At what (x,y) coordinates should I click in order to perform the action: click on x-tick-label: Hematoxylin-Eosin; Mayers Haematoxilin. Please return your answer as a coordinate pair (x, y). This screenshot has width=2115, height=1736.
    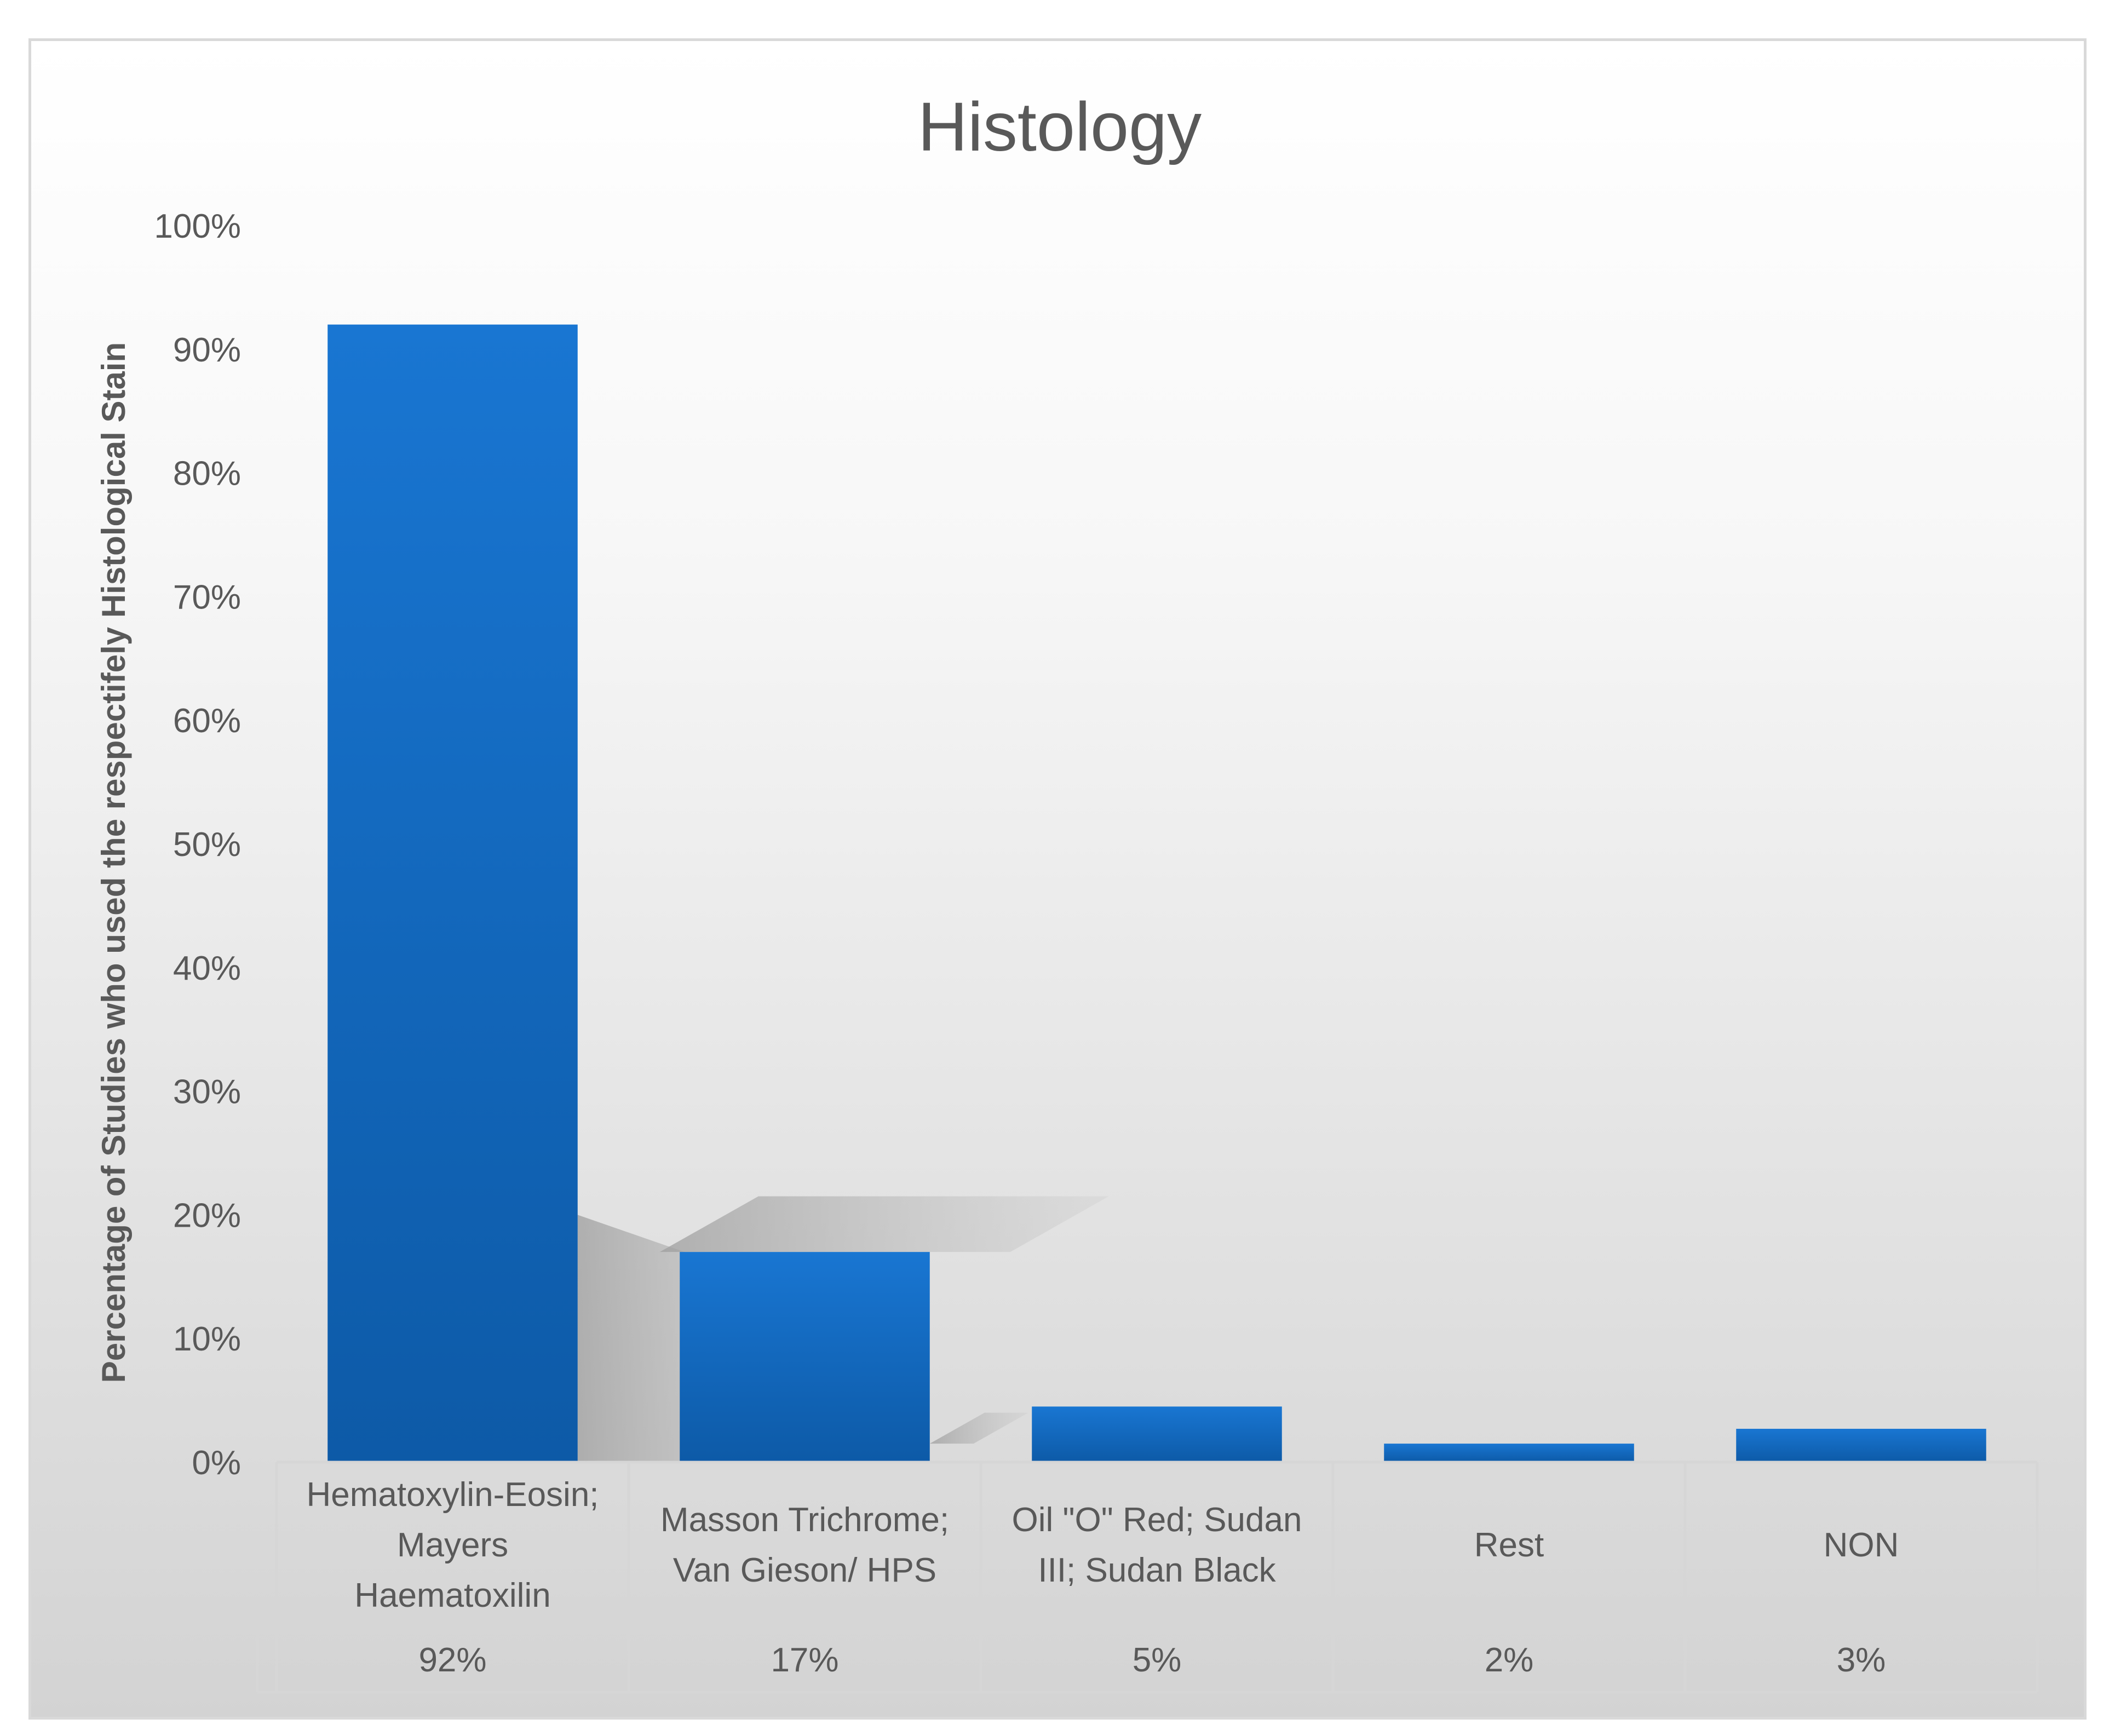
    Looking at the image, I should click on (452, 1545).